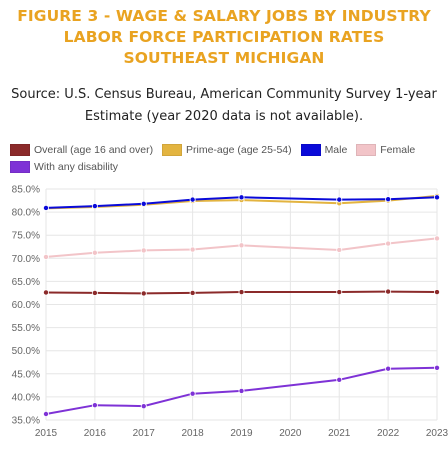 The width and height of the screenshot is (448, 454). What do you see at coordinates (339, 433) in the screenshot?
I see `x-tick-label: 2021` at bounding box center [339, 433].